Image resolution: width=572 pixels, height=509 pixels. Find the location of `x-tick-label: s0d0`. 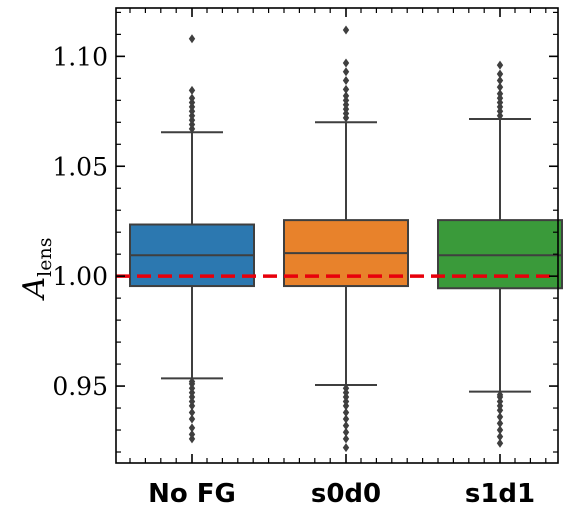

x-tick-label: s0d0 is located at coordinates (346, 494).